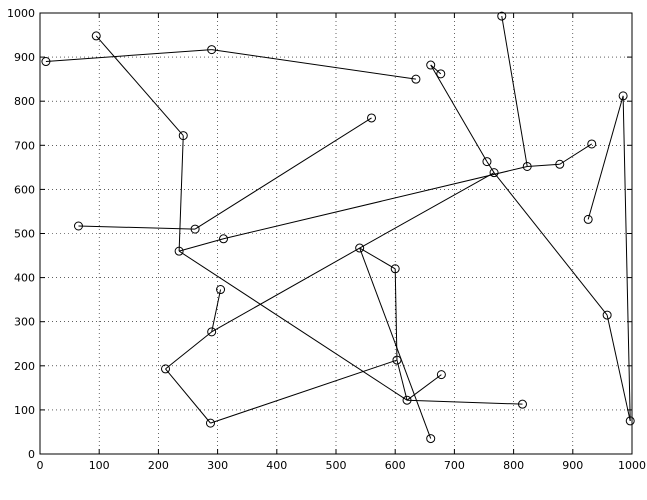 This screenshot has height=500, width=647. I want to click on x-tick-label: 1000, so click(632, 465).